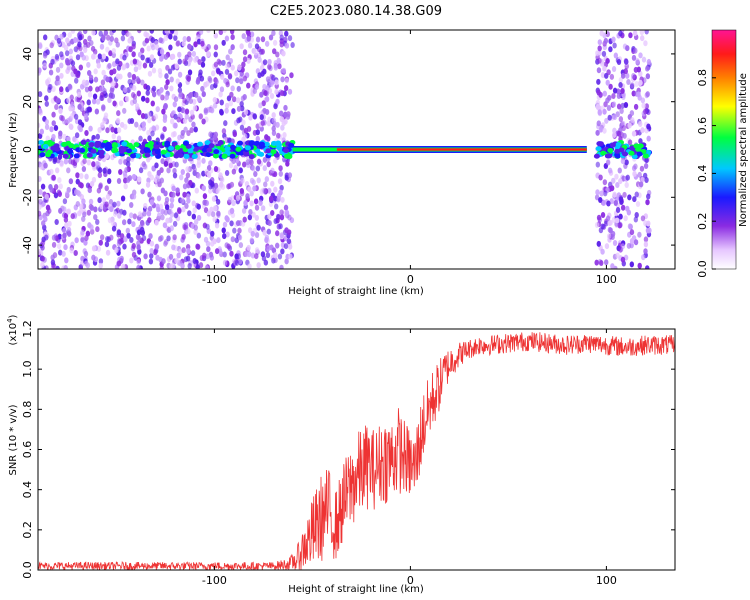 The height and width of the screenshot is (600, 750). I want to click on bottom-y-tick-label: 0.2, so click(27, 530).